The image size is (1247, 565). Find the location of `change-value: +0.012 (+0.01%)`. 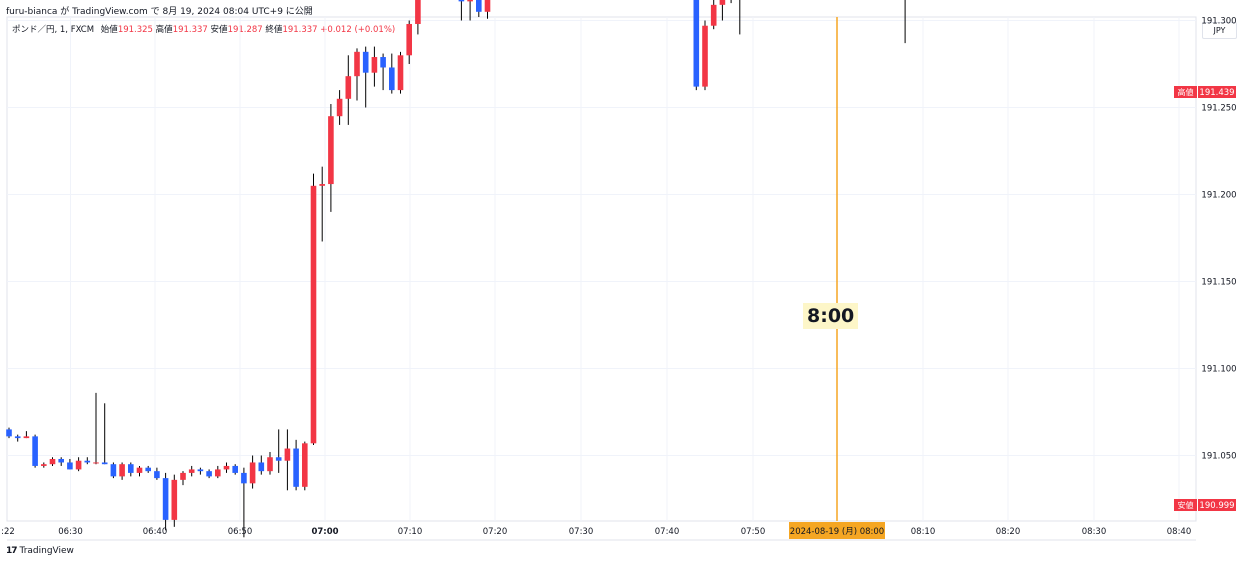

change-value: +0.012 (+0.01%) is located at coordinates (358, 30).